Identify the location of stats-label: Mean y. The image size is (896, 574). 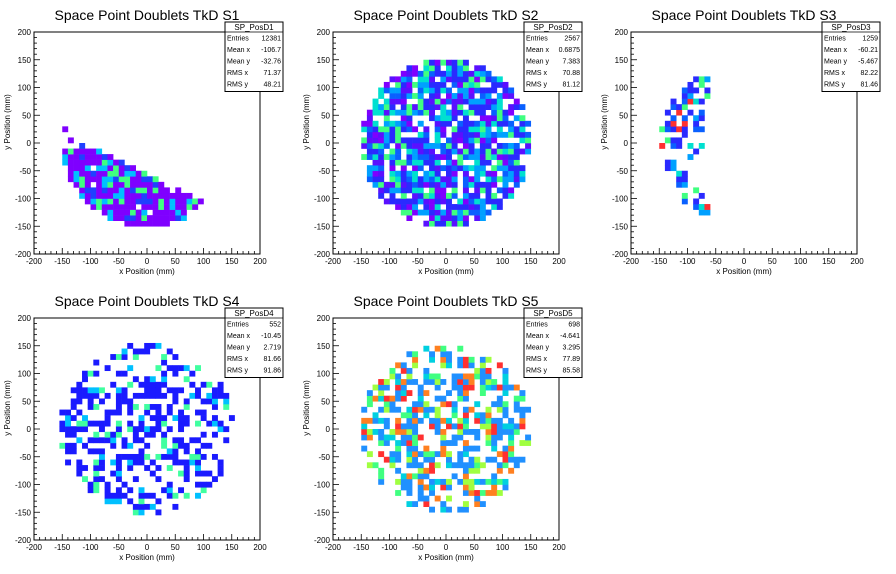
(537, 348).